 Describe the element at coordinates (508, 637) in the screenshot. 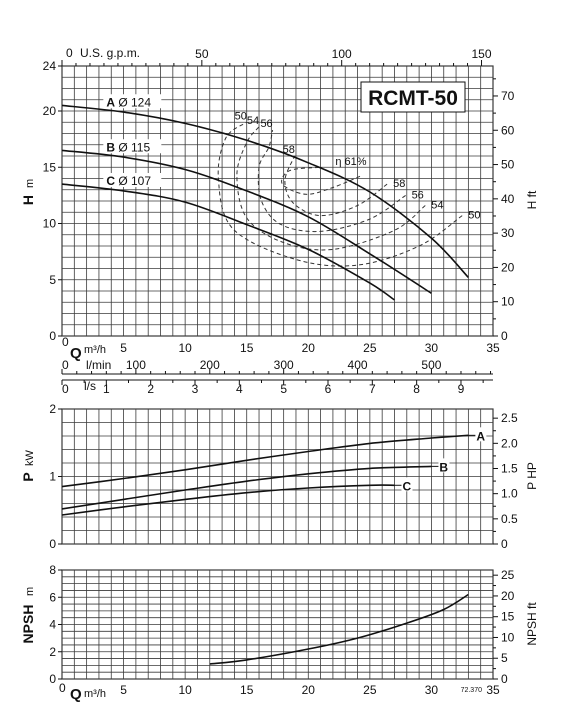

I see `npsh-ft-right-tick-label: 10` at that location.